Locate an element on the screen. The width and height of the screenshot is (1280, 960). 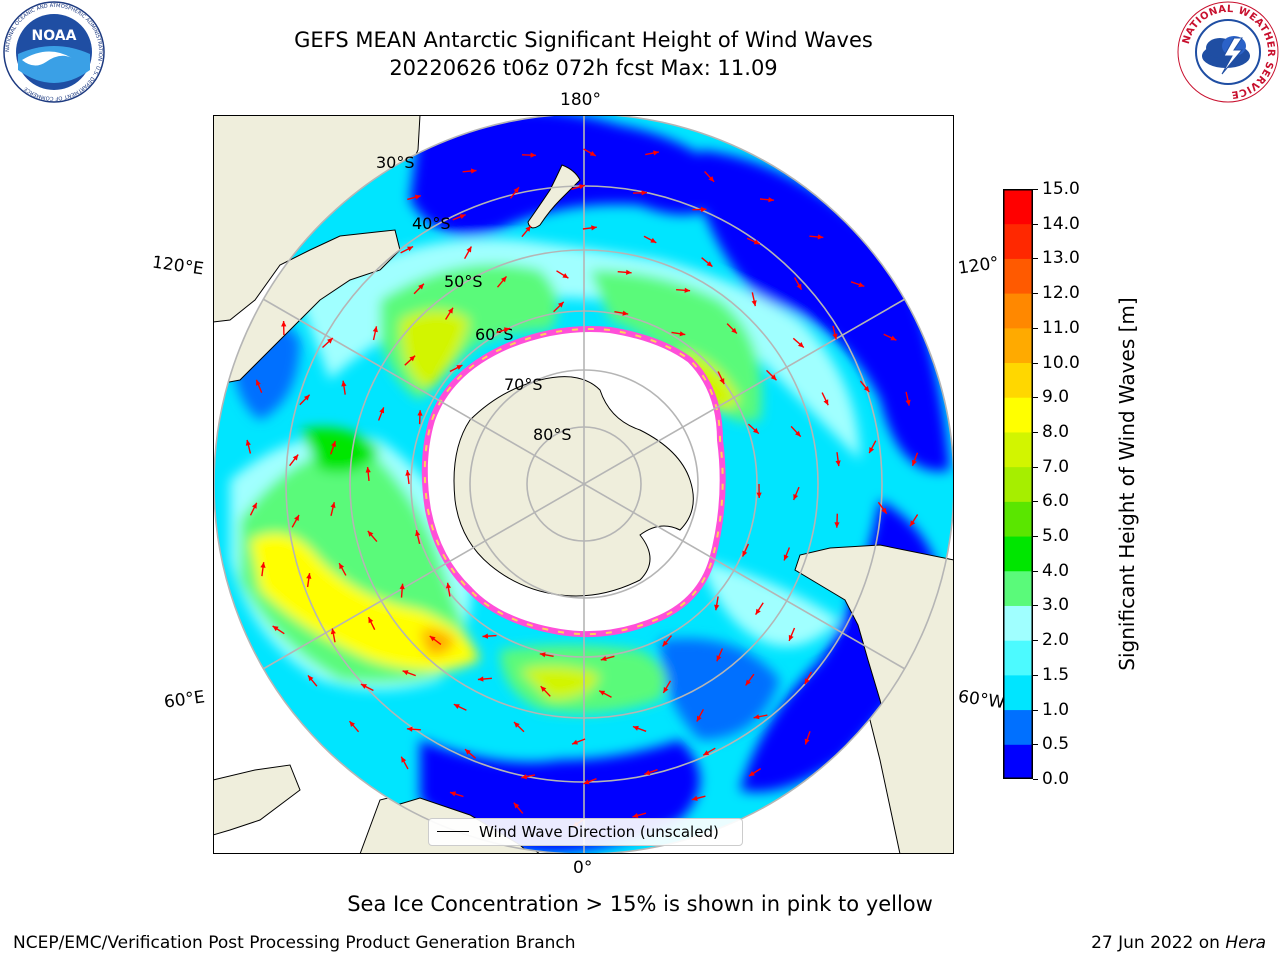
colorbar-tick-label: 11.0 is located at coordinates (1061, 327).